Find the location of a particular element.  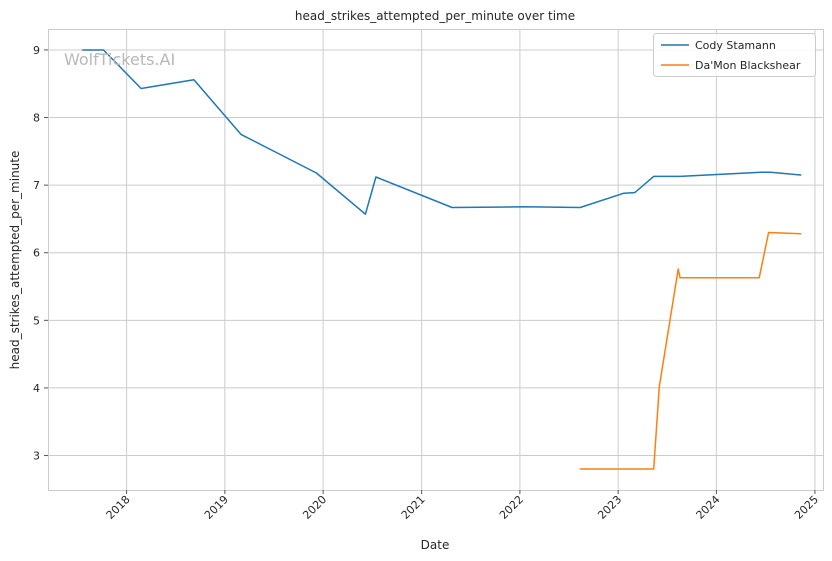

legend: Cody Stamann Da'Mon Blackshear is located at coordinates (734, 55).